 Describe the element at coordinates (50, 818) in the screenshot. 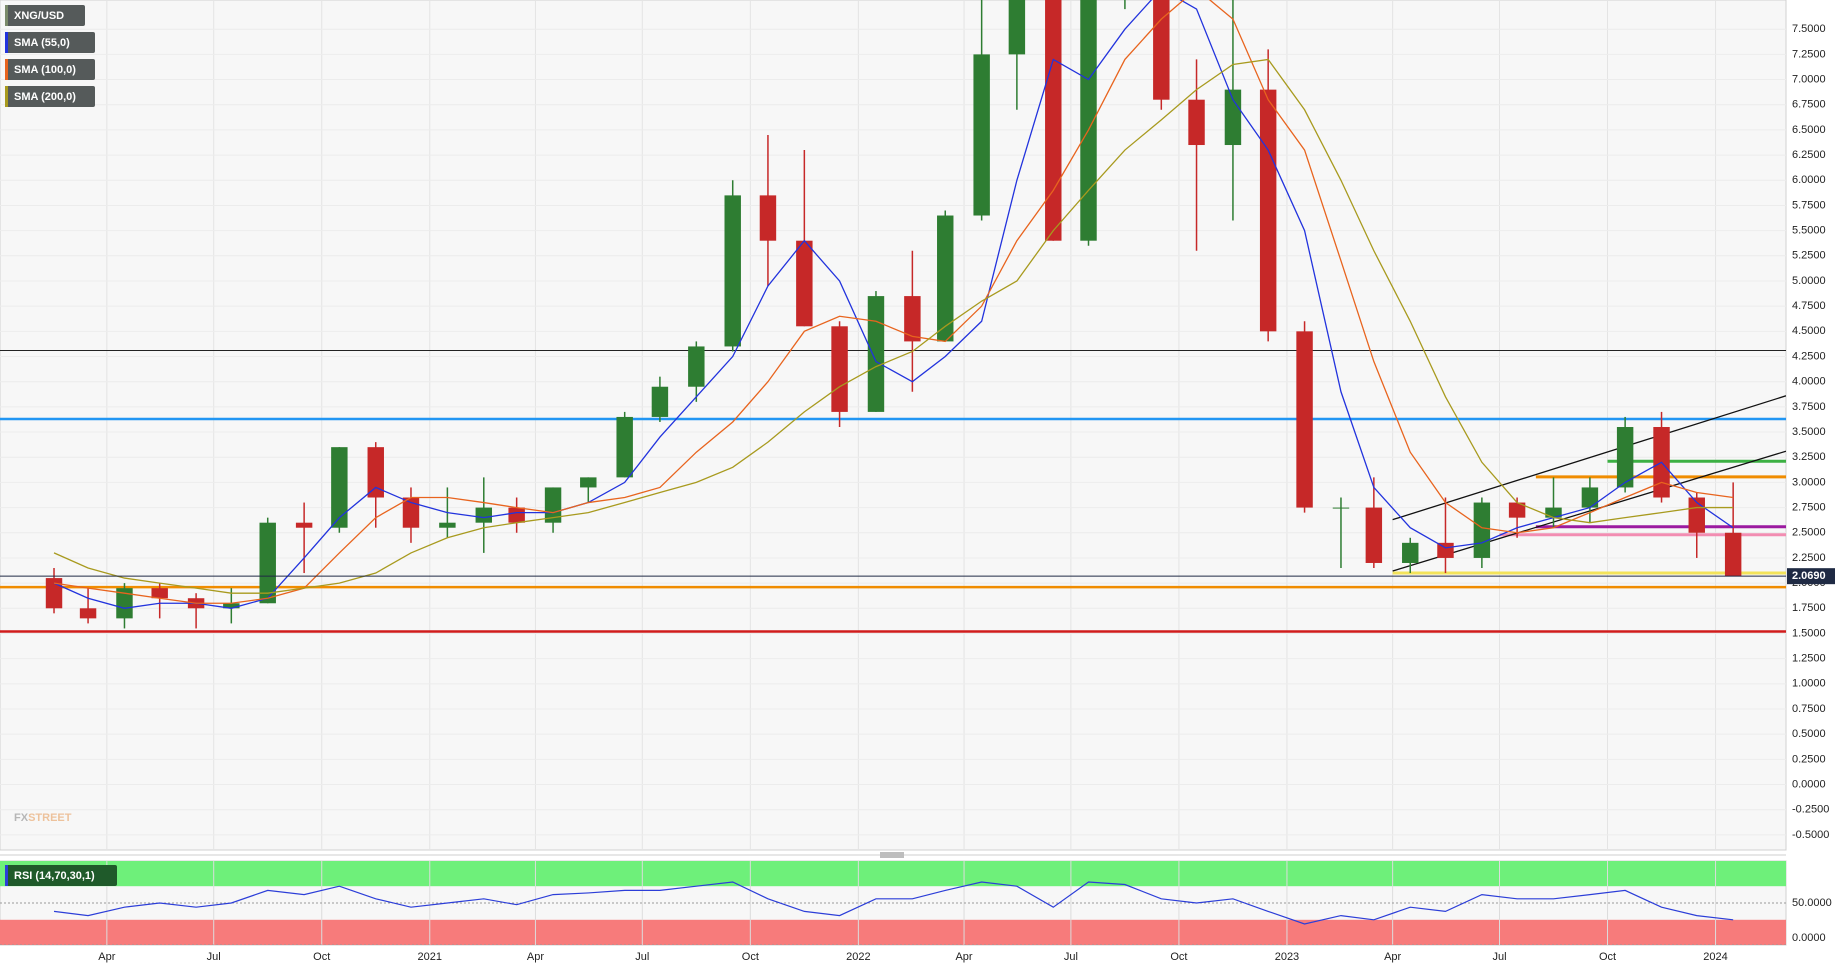

I see `watermark-part: STREET` at that location.